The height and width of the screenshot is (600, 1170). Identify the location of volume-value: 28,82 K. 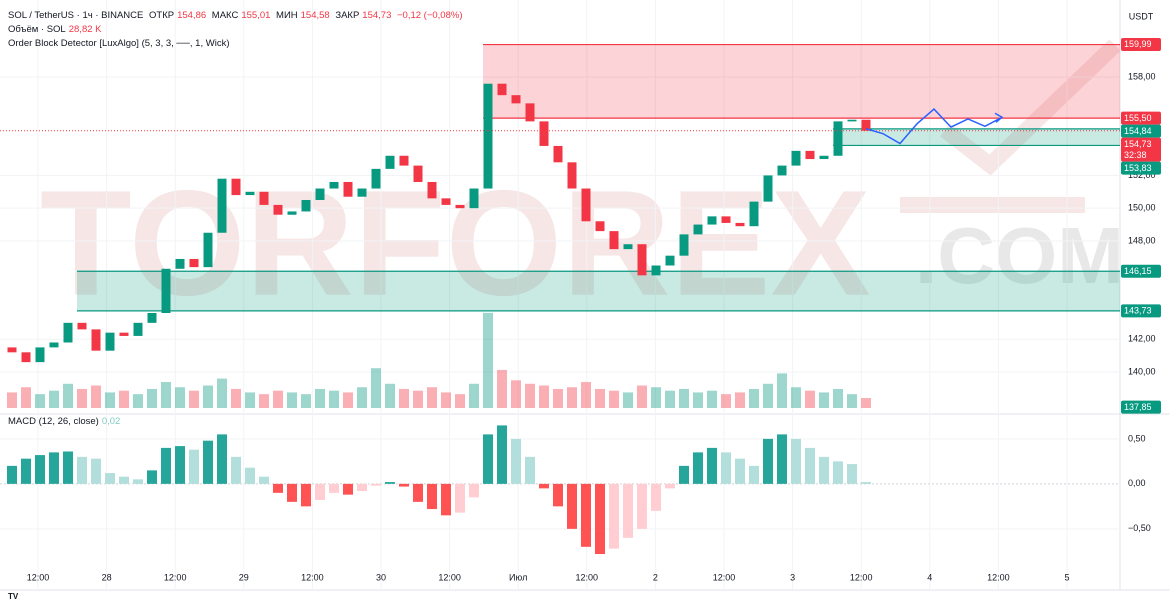
(85, 29).